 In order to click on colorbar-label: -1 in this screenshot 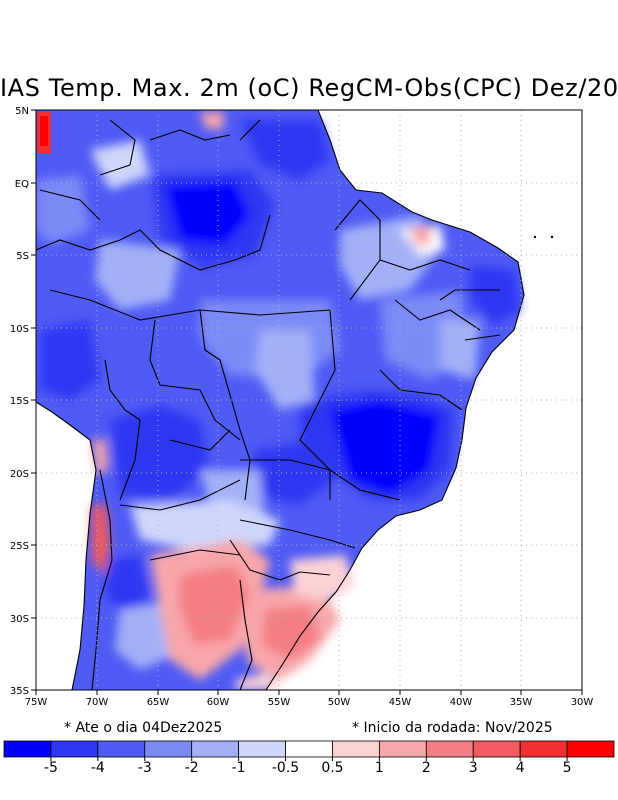, I will do `click(239, 768)`.